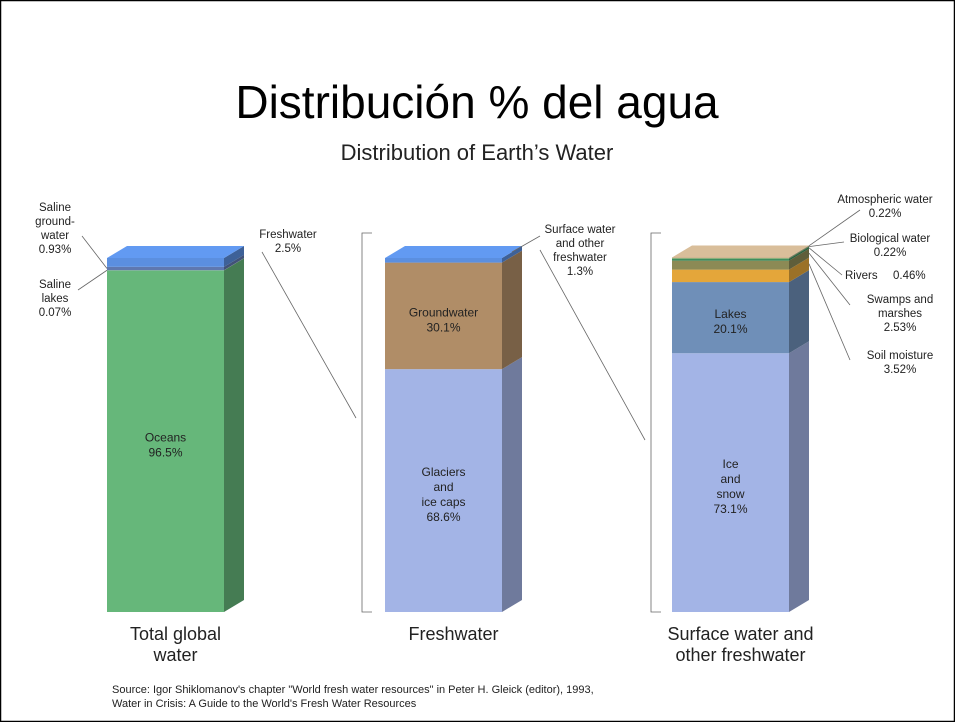  What do you see at coordinates (55, 292) in the screenshot?
I see `callout-label: Saline lakes` at bounding box center [55, 292].